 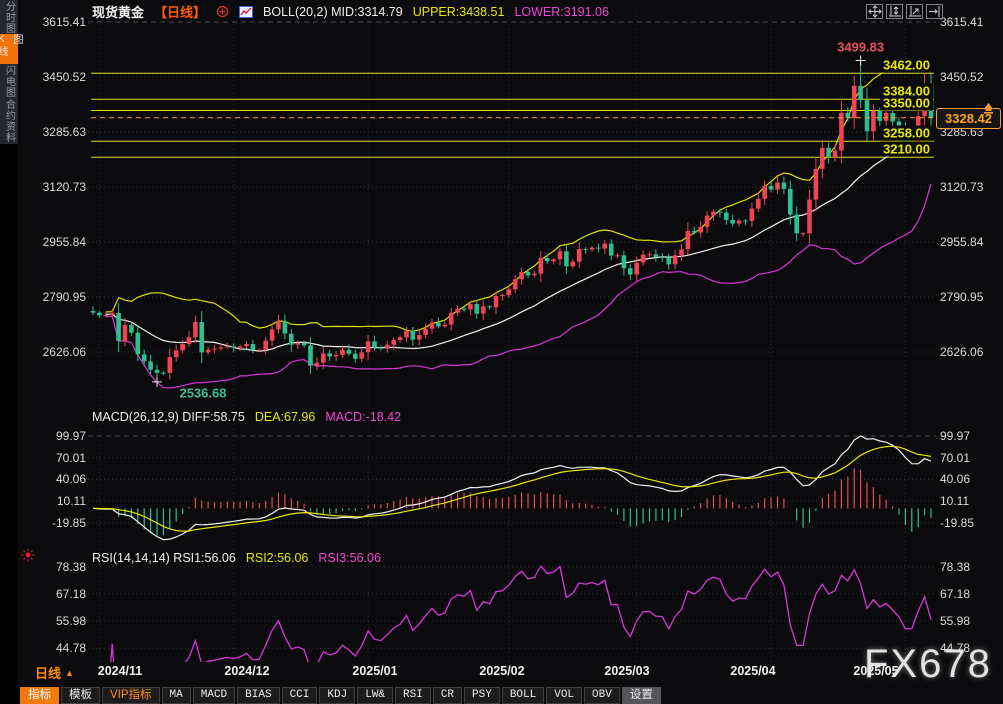 What do you see at coordinates (375, 695) in the screenshot?
I see `toolbar-button-lw: LW&` at bounding box center [375, 695].